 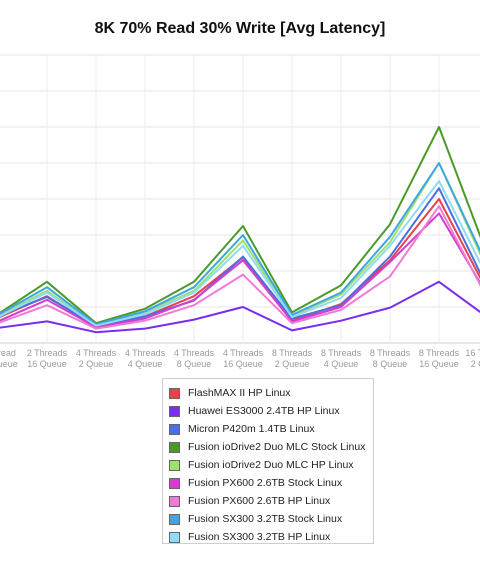 I want to click on x-tick-label: 4 Threads 4 Queue, so click(x=145, y=358).